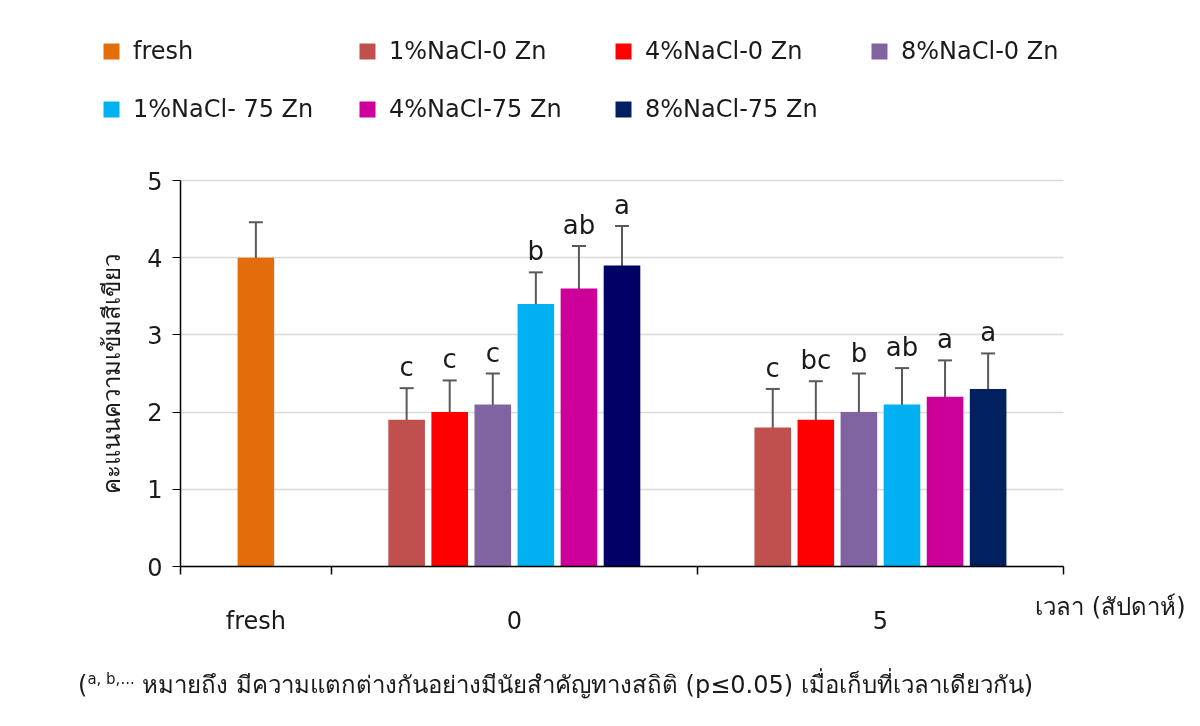  I want to click on legend-label: 1%NaCl-0 Zn, so click(468, 51).